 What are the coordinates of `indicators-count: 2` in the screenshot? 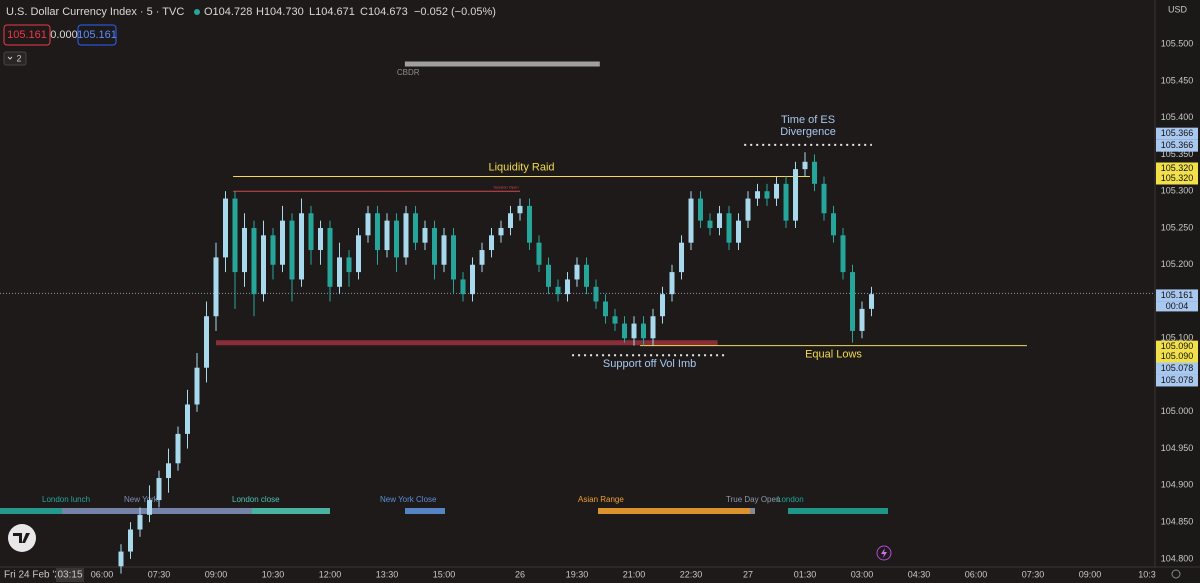 It's located at (18, 58).